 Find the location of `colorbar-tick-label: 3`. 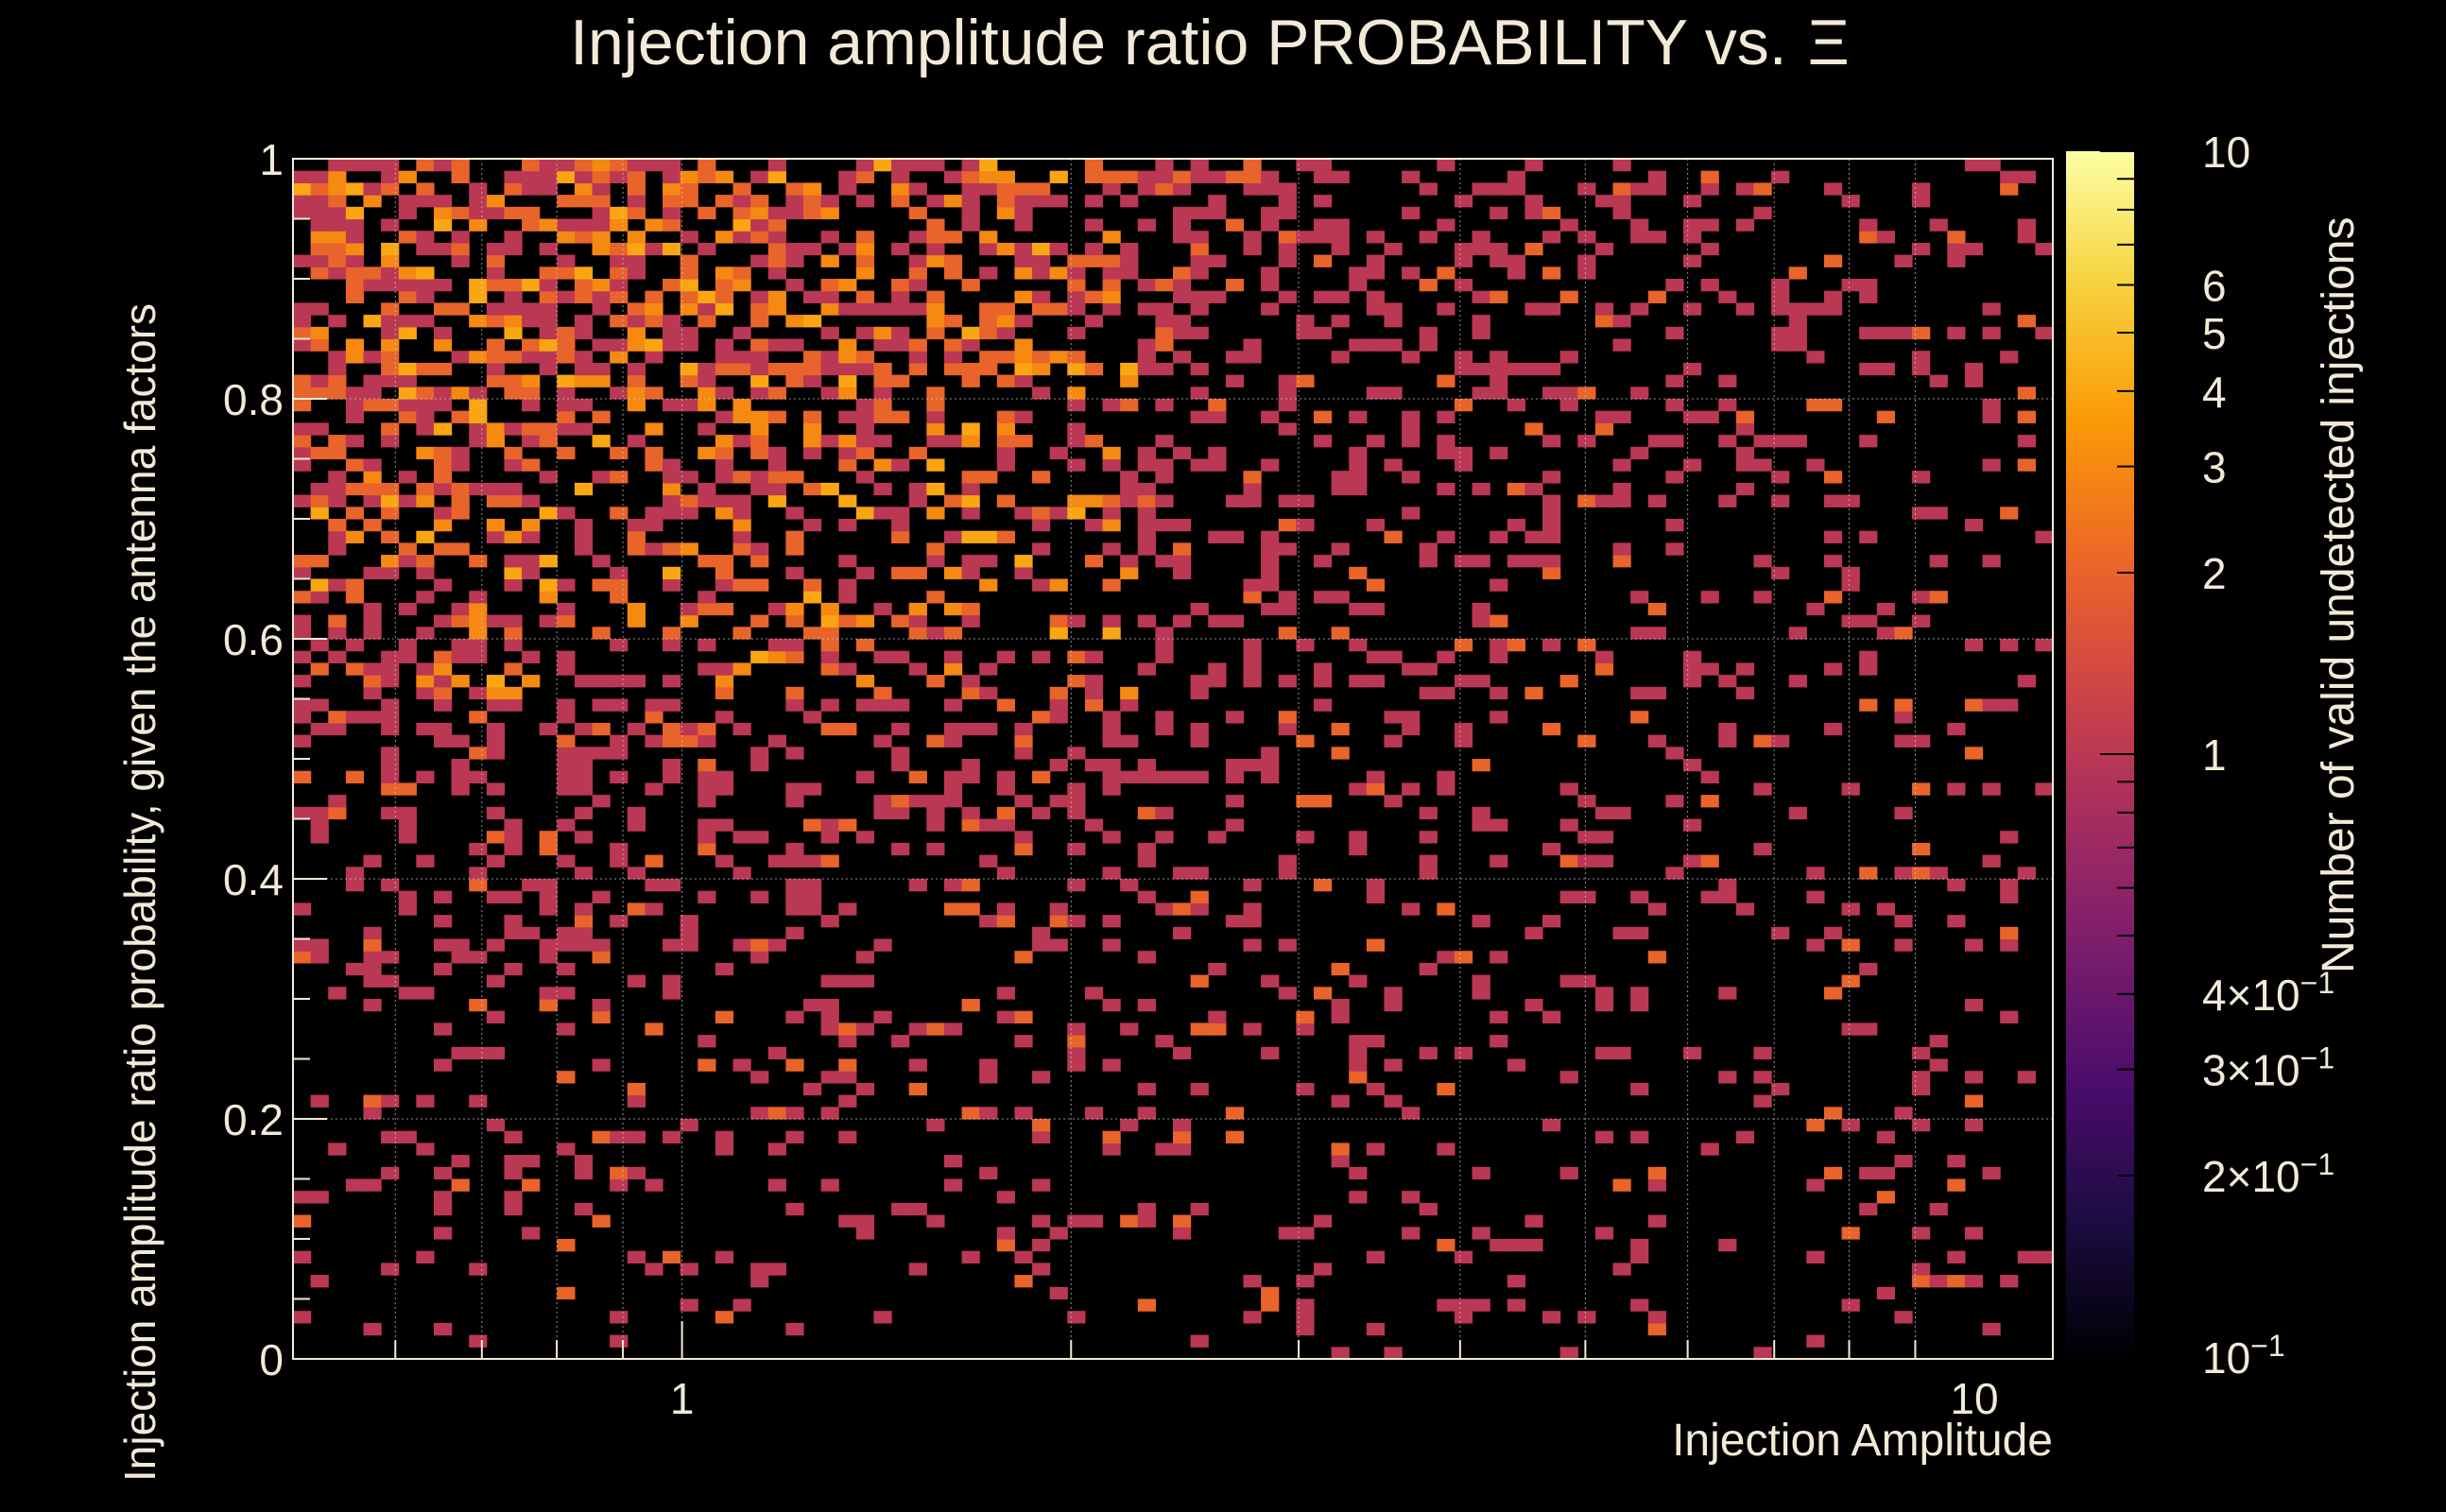

colorbar-tick-label: 3 is located at coordinates (2214, 467).